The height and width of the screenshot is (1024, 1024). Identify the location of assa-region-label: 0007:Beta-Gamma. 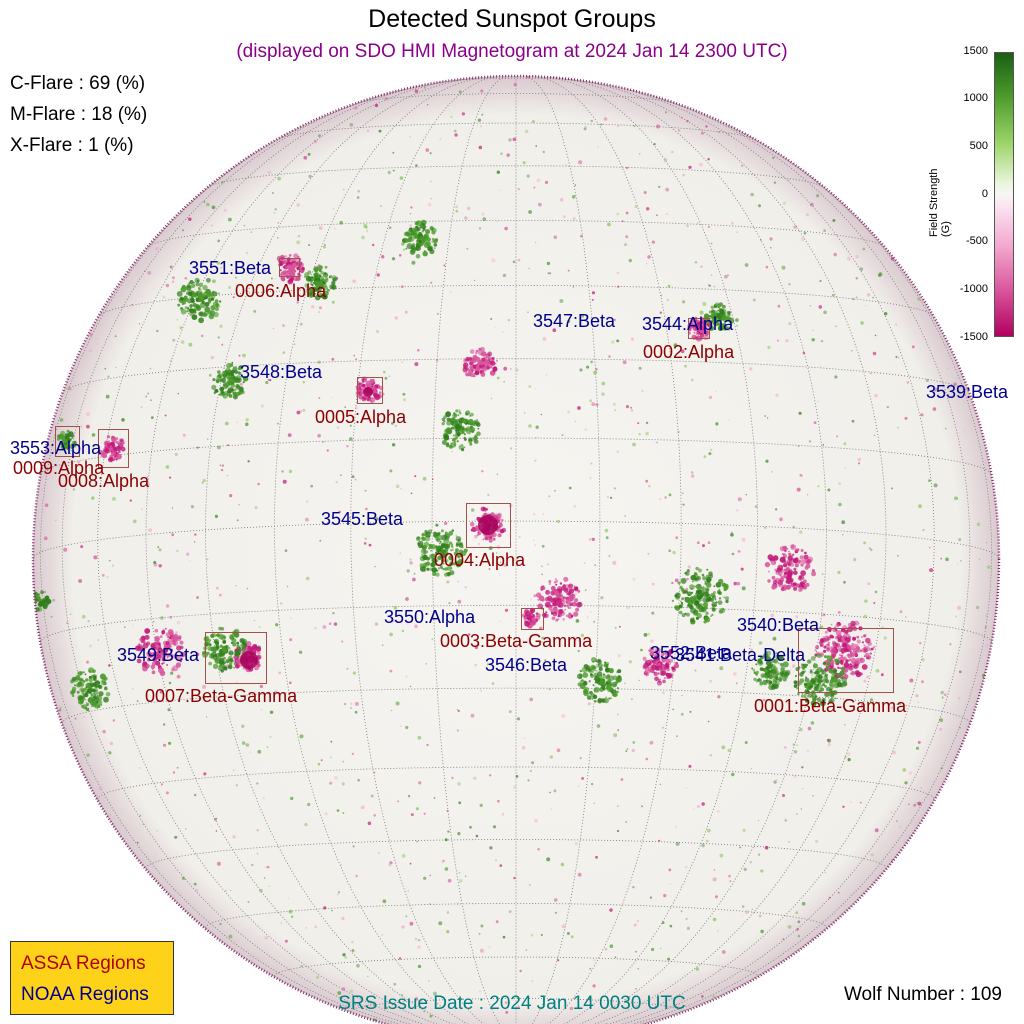
(221, 696).